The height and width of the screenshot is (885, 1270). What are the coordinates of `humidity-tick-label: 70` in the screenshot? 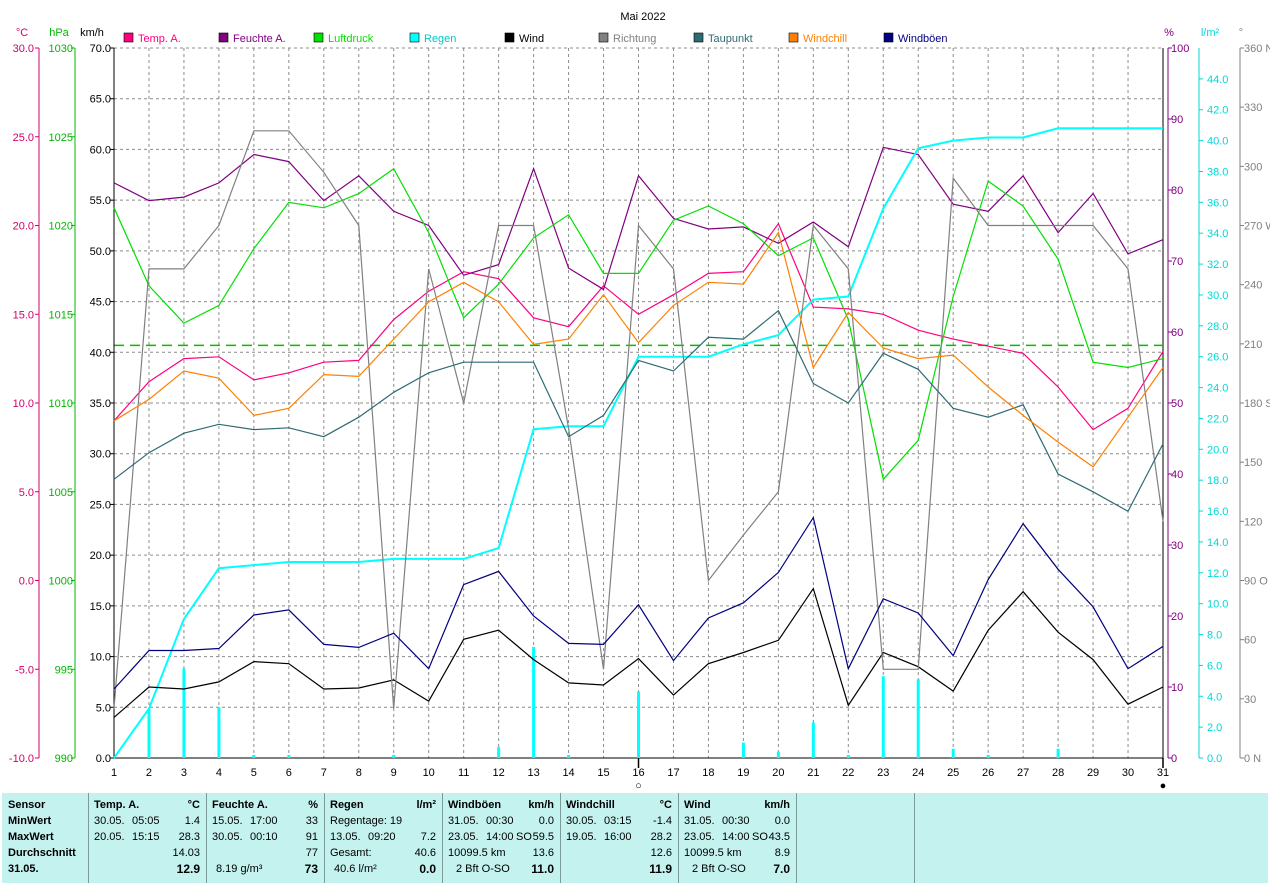 It's located at (1177, 262).